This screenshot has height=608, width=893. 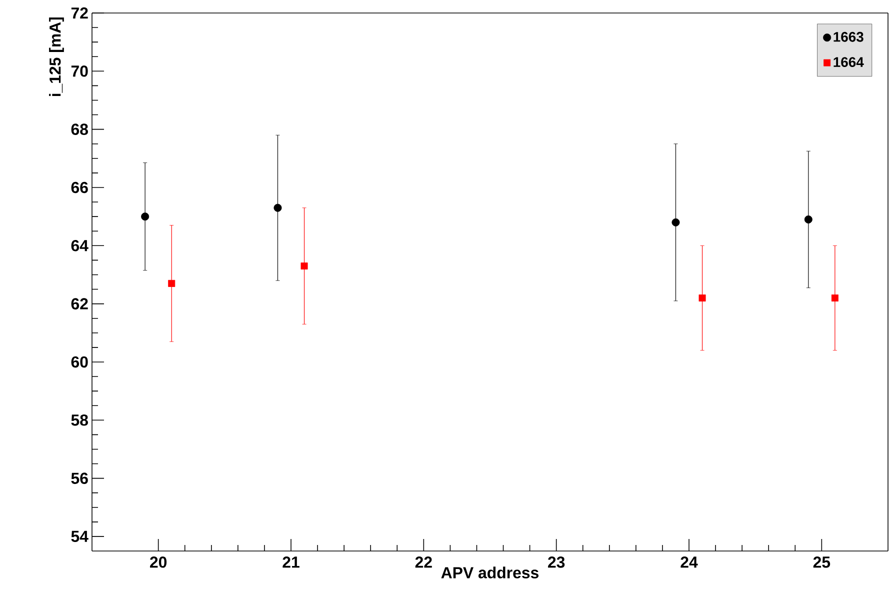 What do you see at coordinates (849, 62) in the screenshot?
I see `legend-label: 1664` at bounding box center [849, 62].